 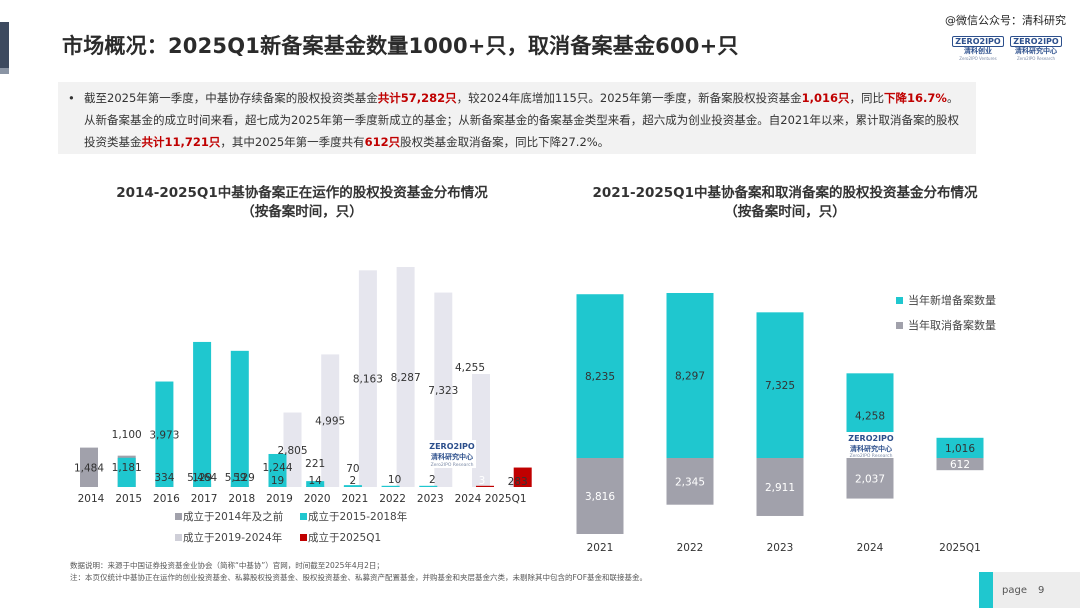 I want to click on zero2ipo-ventures-logo: ZERO2IPO 清科创业 Zero2IPO Ventures, so click(x=978, y=49).